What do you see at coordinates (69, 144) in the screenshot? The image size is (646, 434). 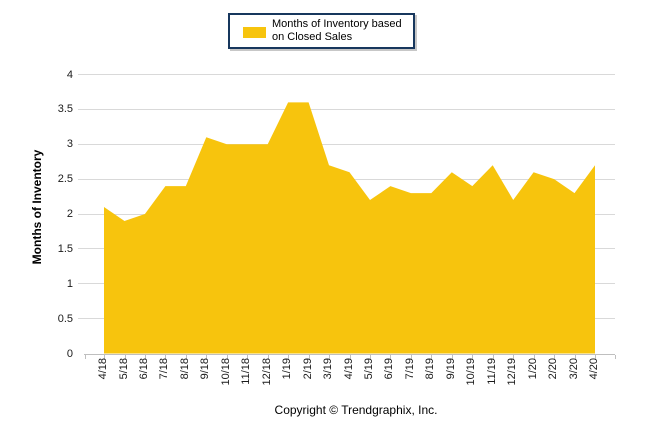 I see `y-tick-label: 3` at bounding box center [69, 144].